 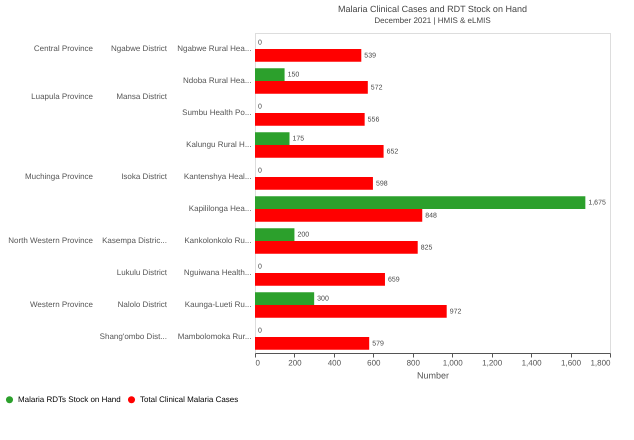 What do you see at coordinates (62, 304) in the screenshot?
I see `text: Western Province` at bounding box center [62, 304].